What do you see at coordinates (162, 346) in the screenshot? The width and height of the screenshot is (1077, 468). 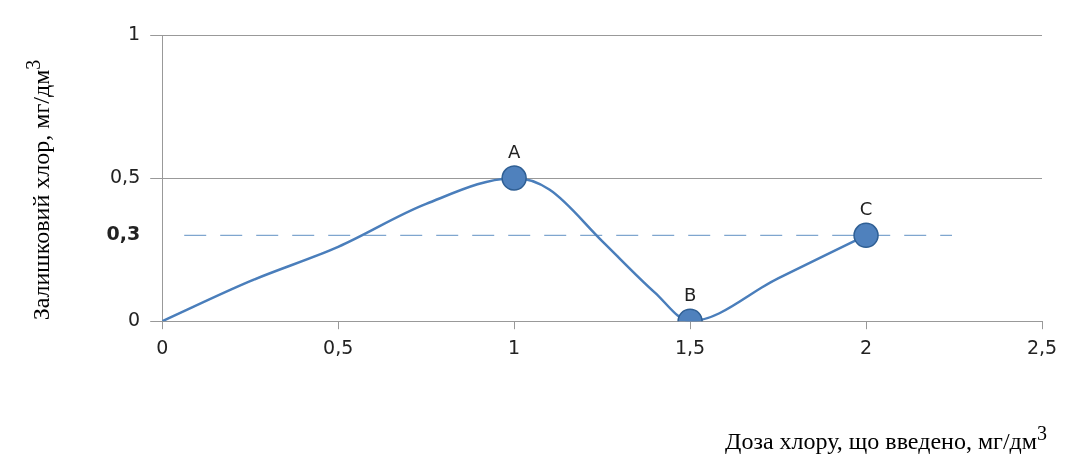 I see `x-tick-label: 0` at bounding box center [162, 346].